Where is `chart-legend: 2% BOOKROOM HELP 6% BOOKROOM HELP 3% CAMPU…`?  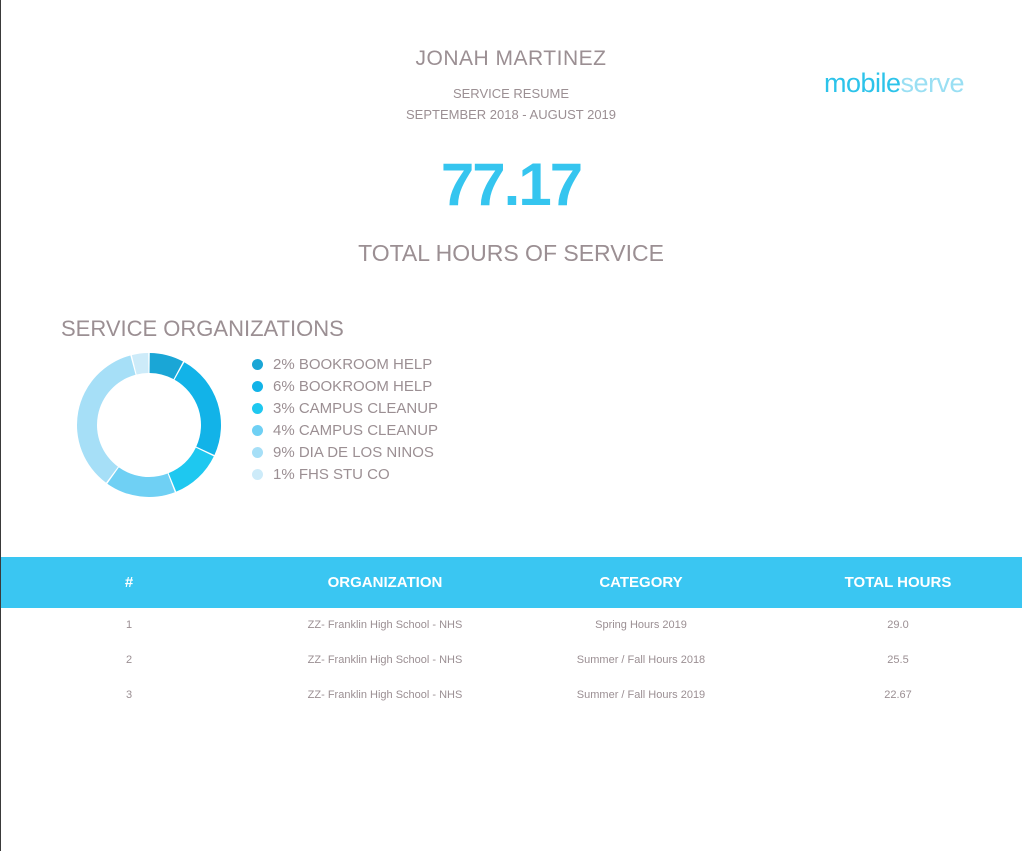 chart-legend: 2% BOOKROOM HELP 6% BOOKROOM HELP 3% CAMPU… is located at coordinates (344, 419).